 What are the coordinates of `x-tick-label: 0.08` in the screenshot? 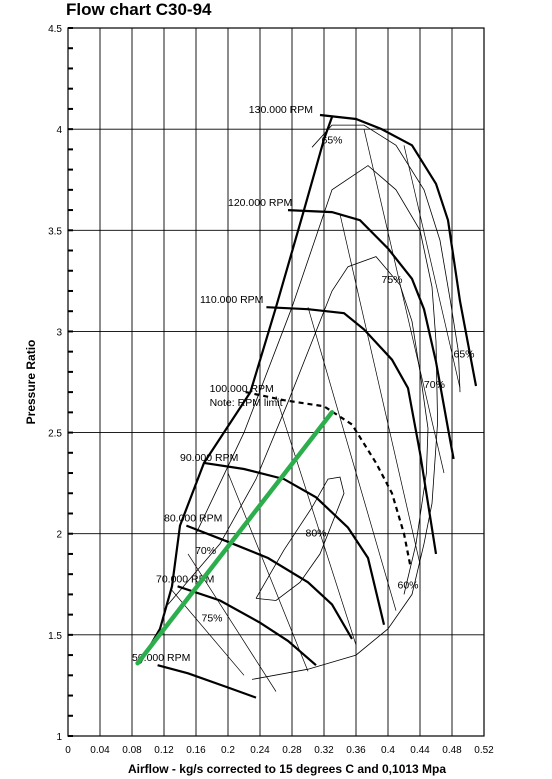 It's located at (132, 750).